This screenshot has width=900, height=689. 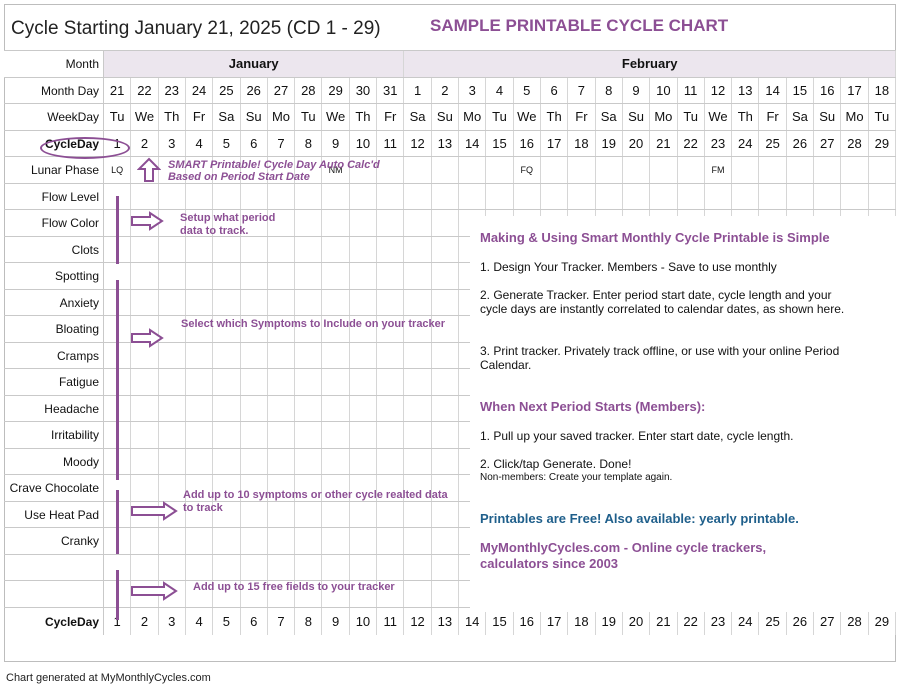 What do you see at coordinates (582, 90) in the screenshot?
I see `month-day-cell: 7` at bounding box center [582, 90].